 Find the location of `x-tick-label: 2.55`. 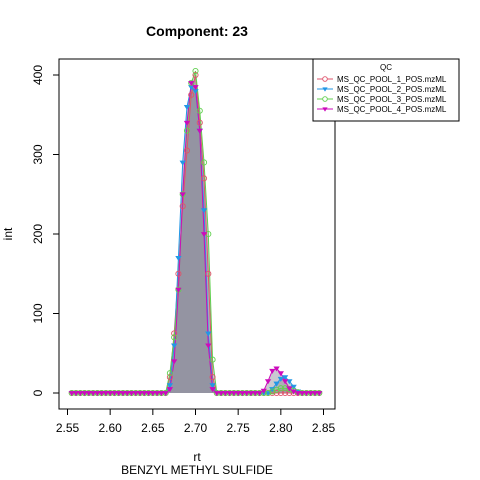

x-tick-label: 2.55 is located at coordinates (68, 428).